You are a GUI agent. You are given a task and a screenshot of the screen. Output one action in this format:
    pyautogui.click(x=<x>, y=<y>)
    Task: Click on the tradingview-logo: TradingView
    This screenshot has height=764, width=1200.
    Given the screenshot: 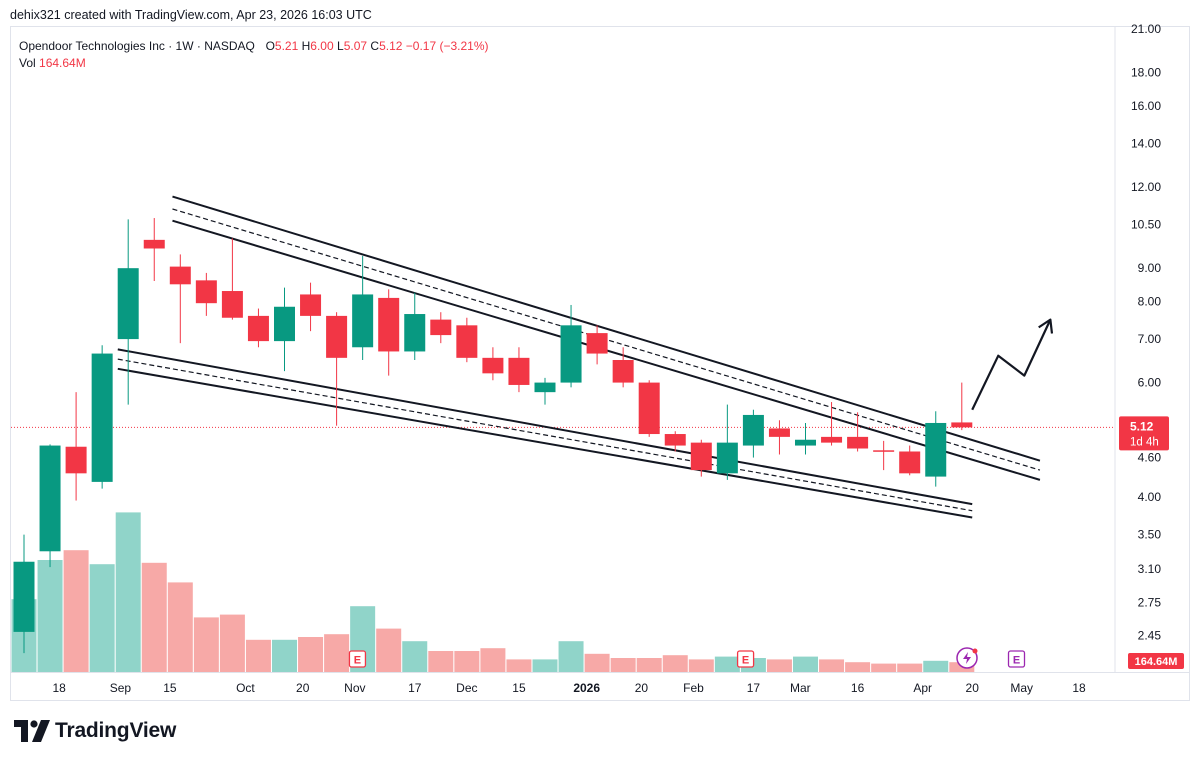 What is the action you would take?
    pyautogui.click(x=95, y=731)
    